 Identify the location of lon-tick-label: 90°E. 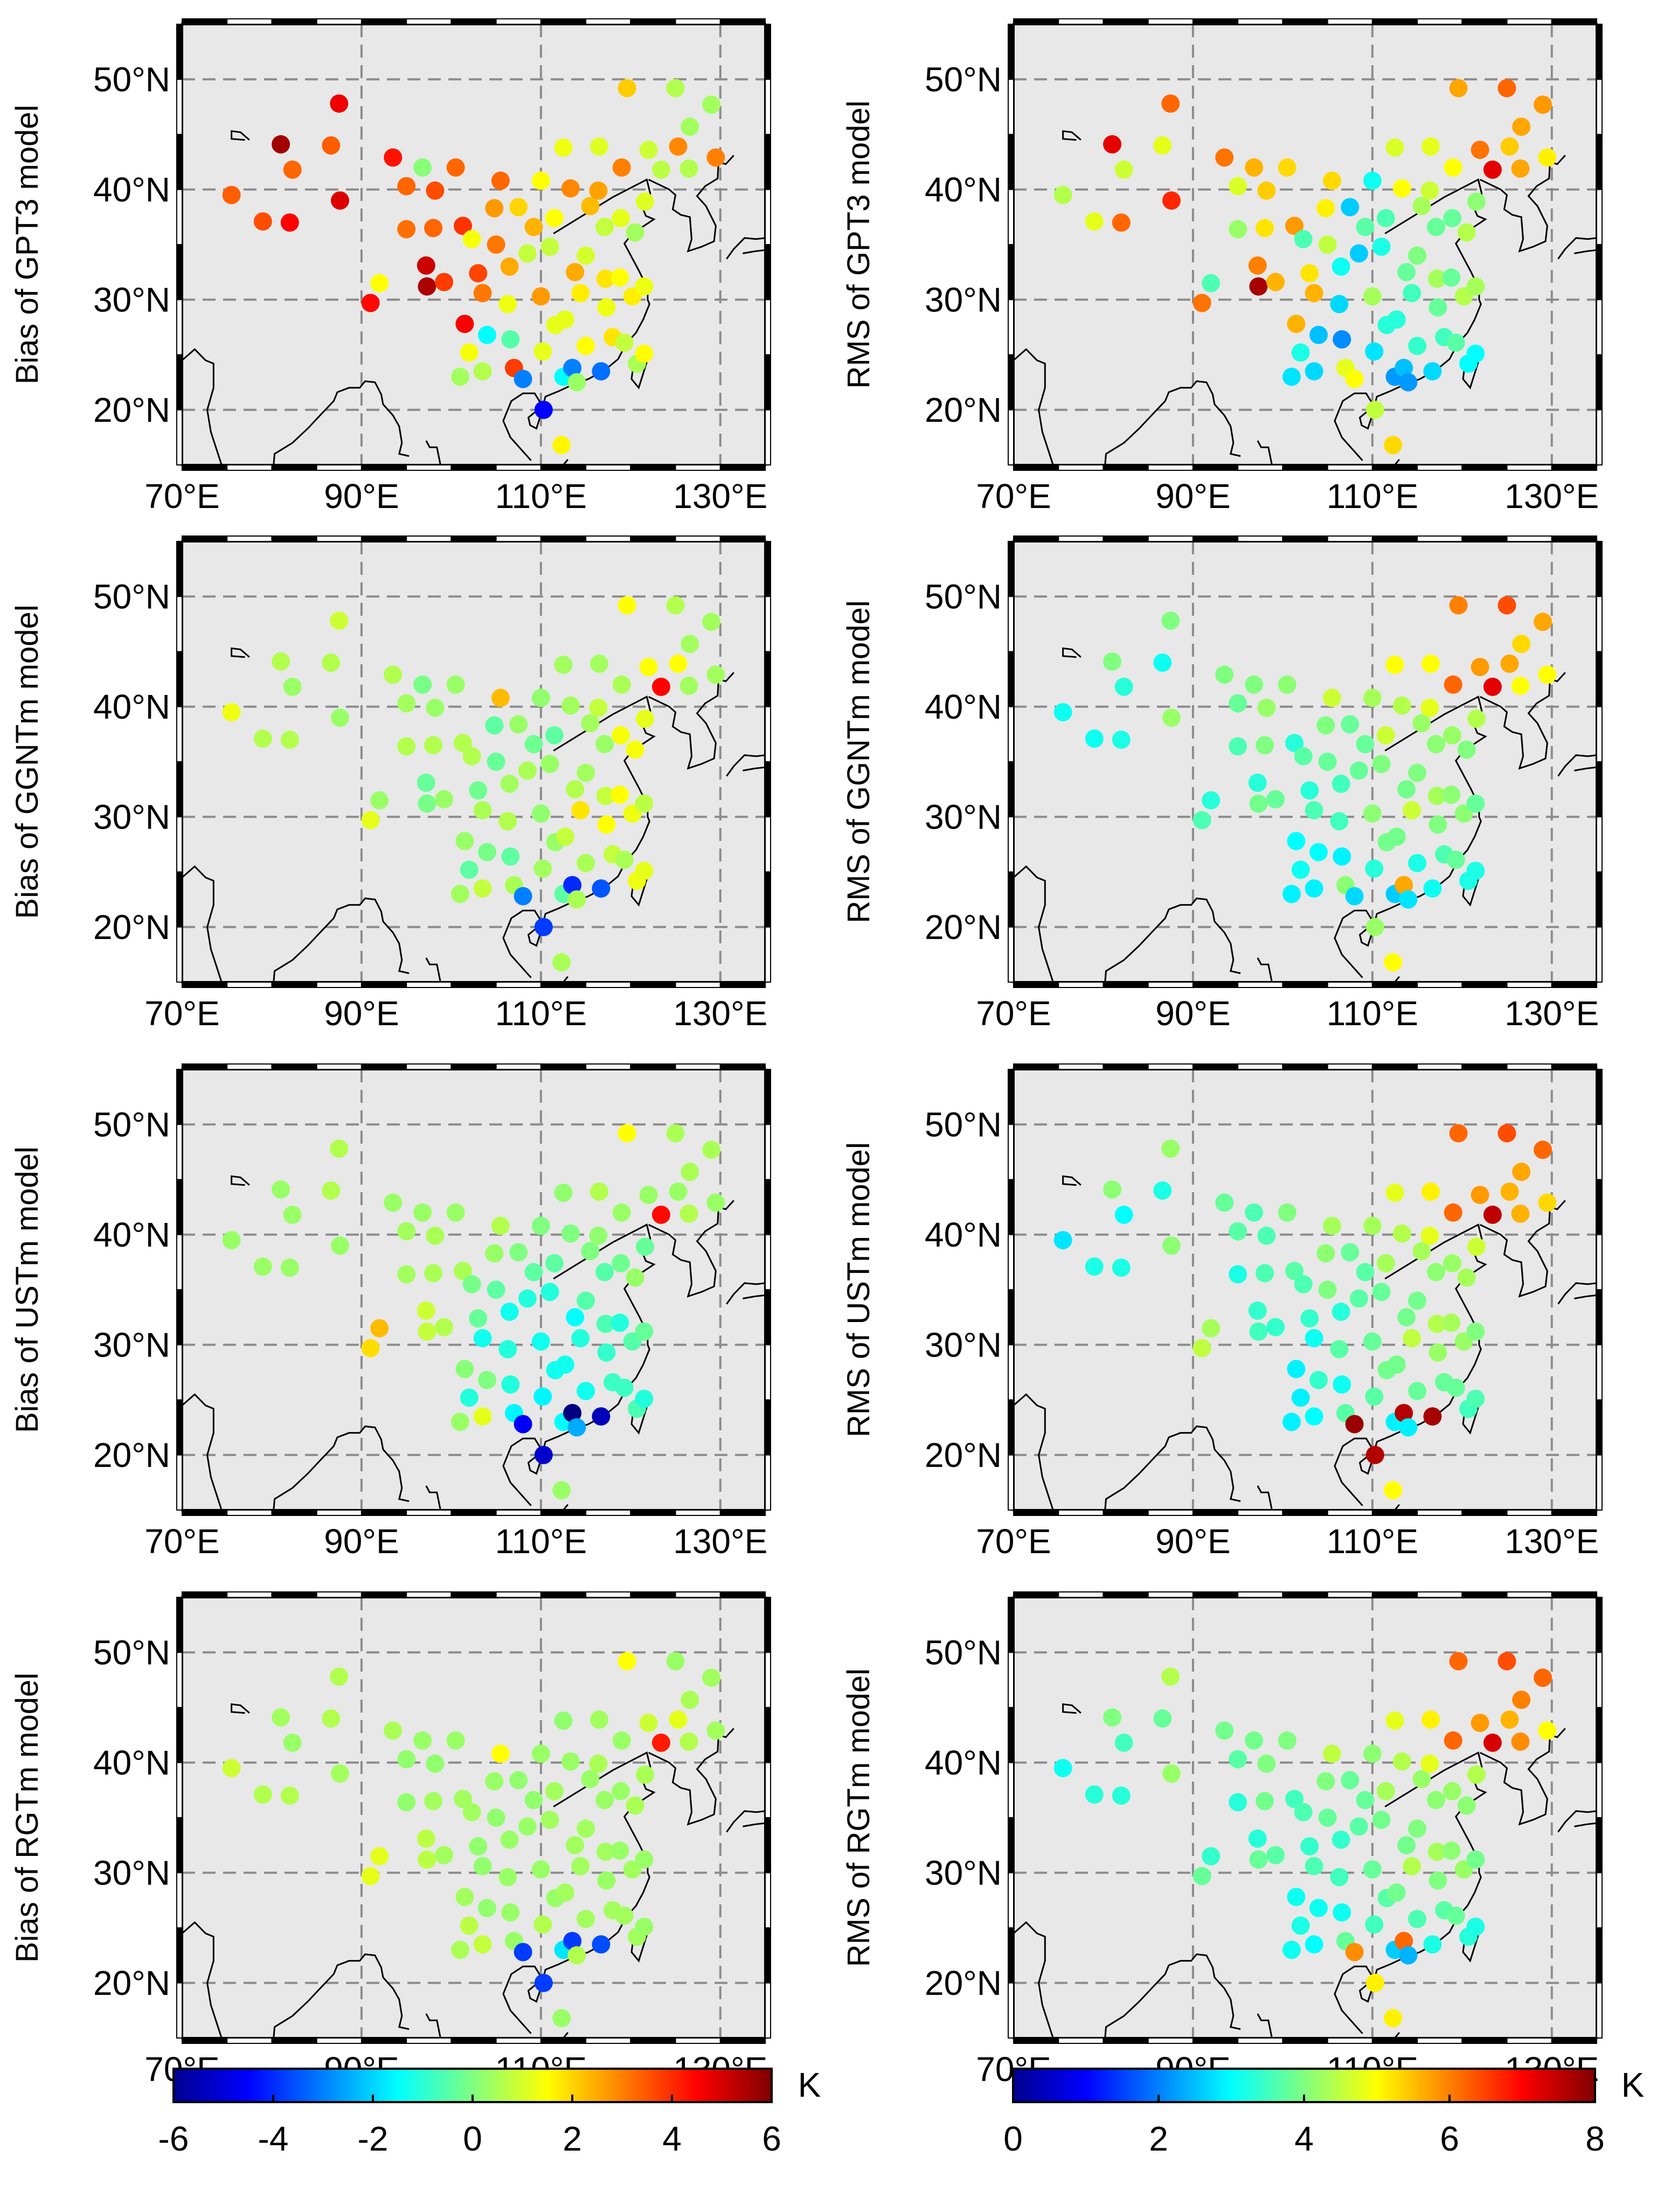
(361, 1541).